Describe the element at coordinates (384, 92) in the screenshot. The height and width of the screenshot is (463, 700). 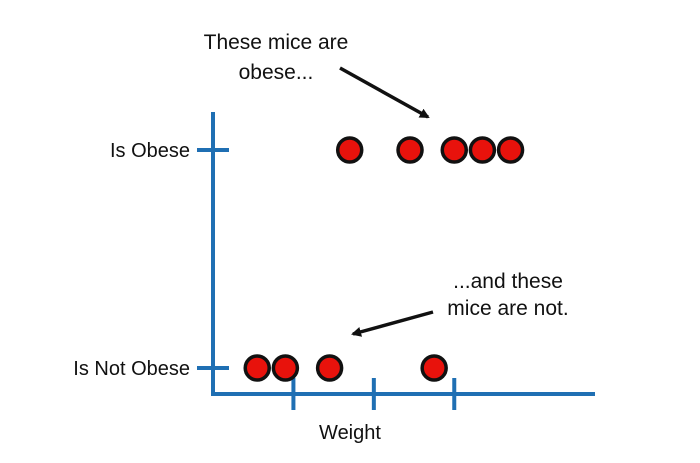
I see `annotation-obese-arrow` at that location.